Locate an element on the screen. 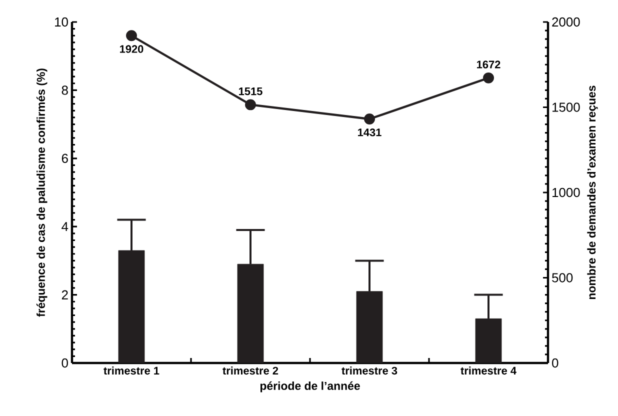 The image size is (618, 416). data-label: 1515 is located at coordinates (250, 92).